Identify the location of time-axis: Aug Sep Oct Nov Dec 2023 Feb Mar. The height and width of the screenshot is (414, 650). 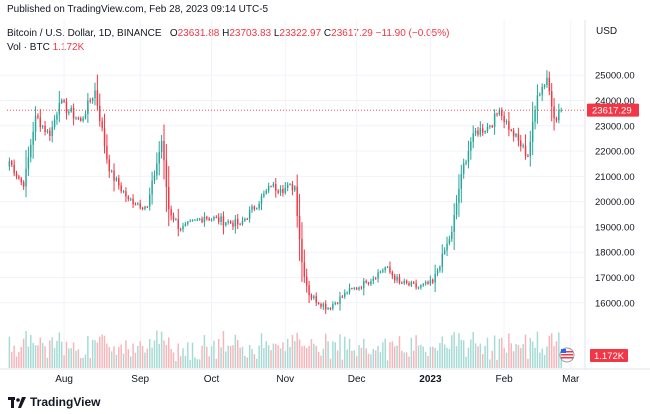
(317, 379).